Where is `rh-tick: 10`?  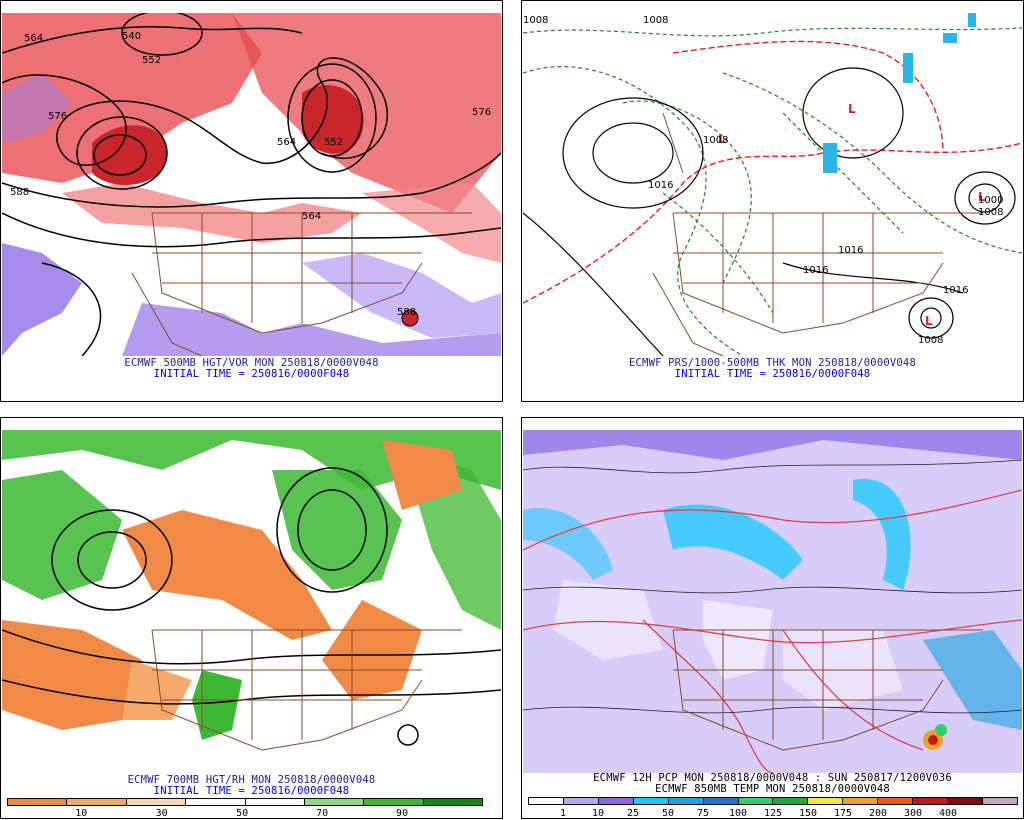
rh-tick: 10 is located at coordinates (81, 813).